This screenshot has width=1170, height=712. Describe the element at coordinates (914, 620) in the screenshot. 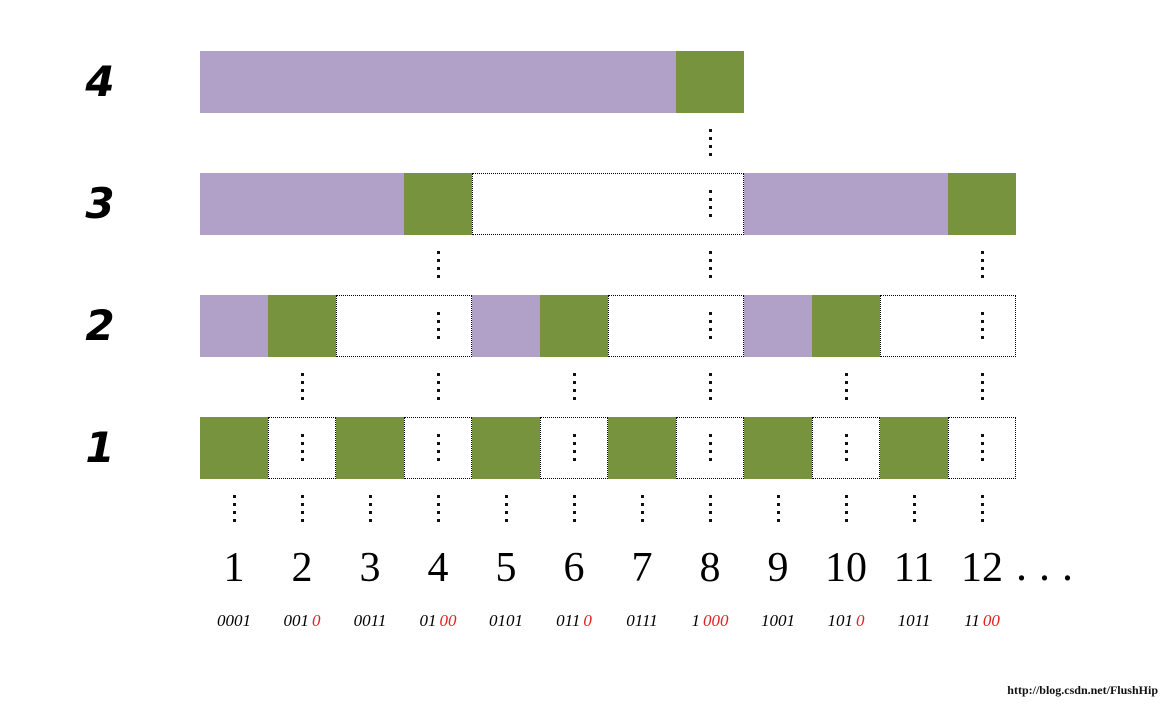

I see `binary-prefix: 1011` at that location.